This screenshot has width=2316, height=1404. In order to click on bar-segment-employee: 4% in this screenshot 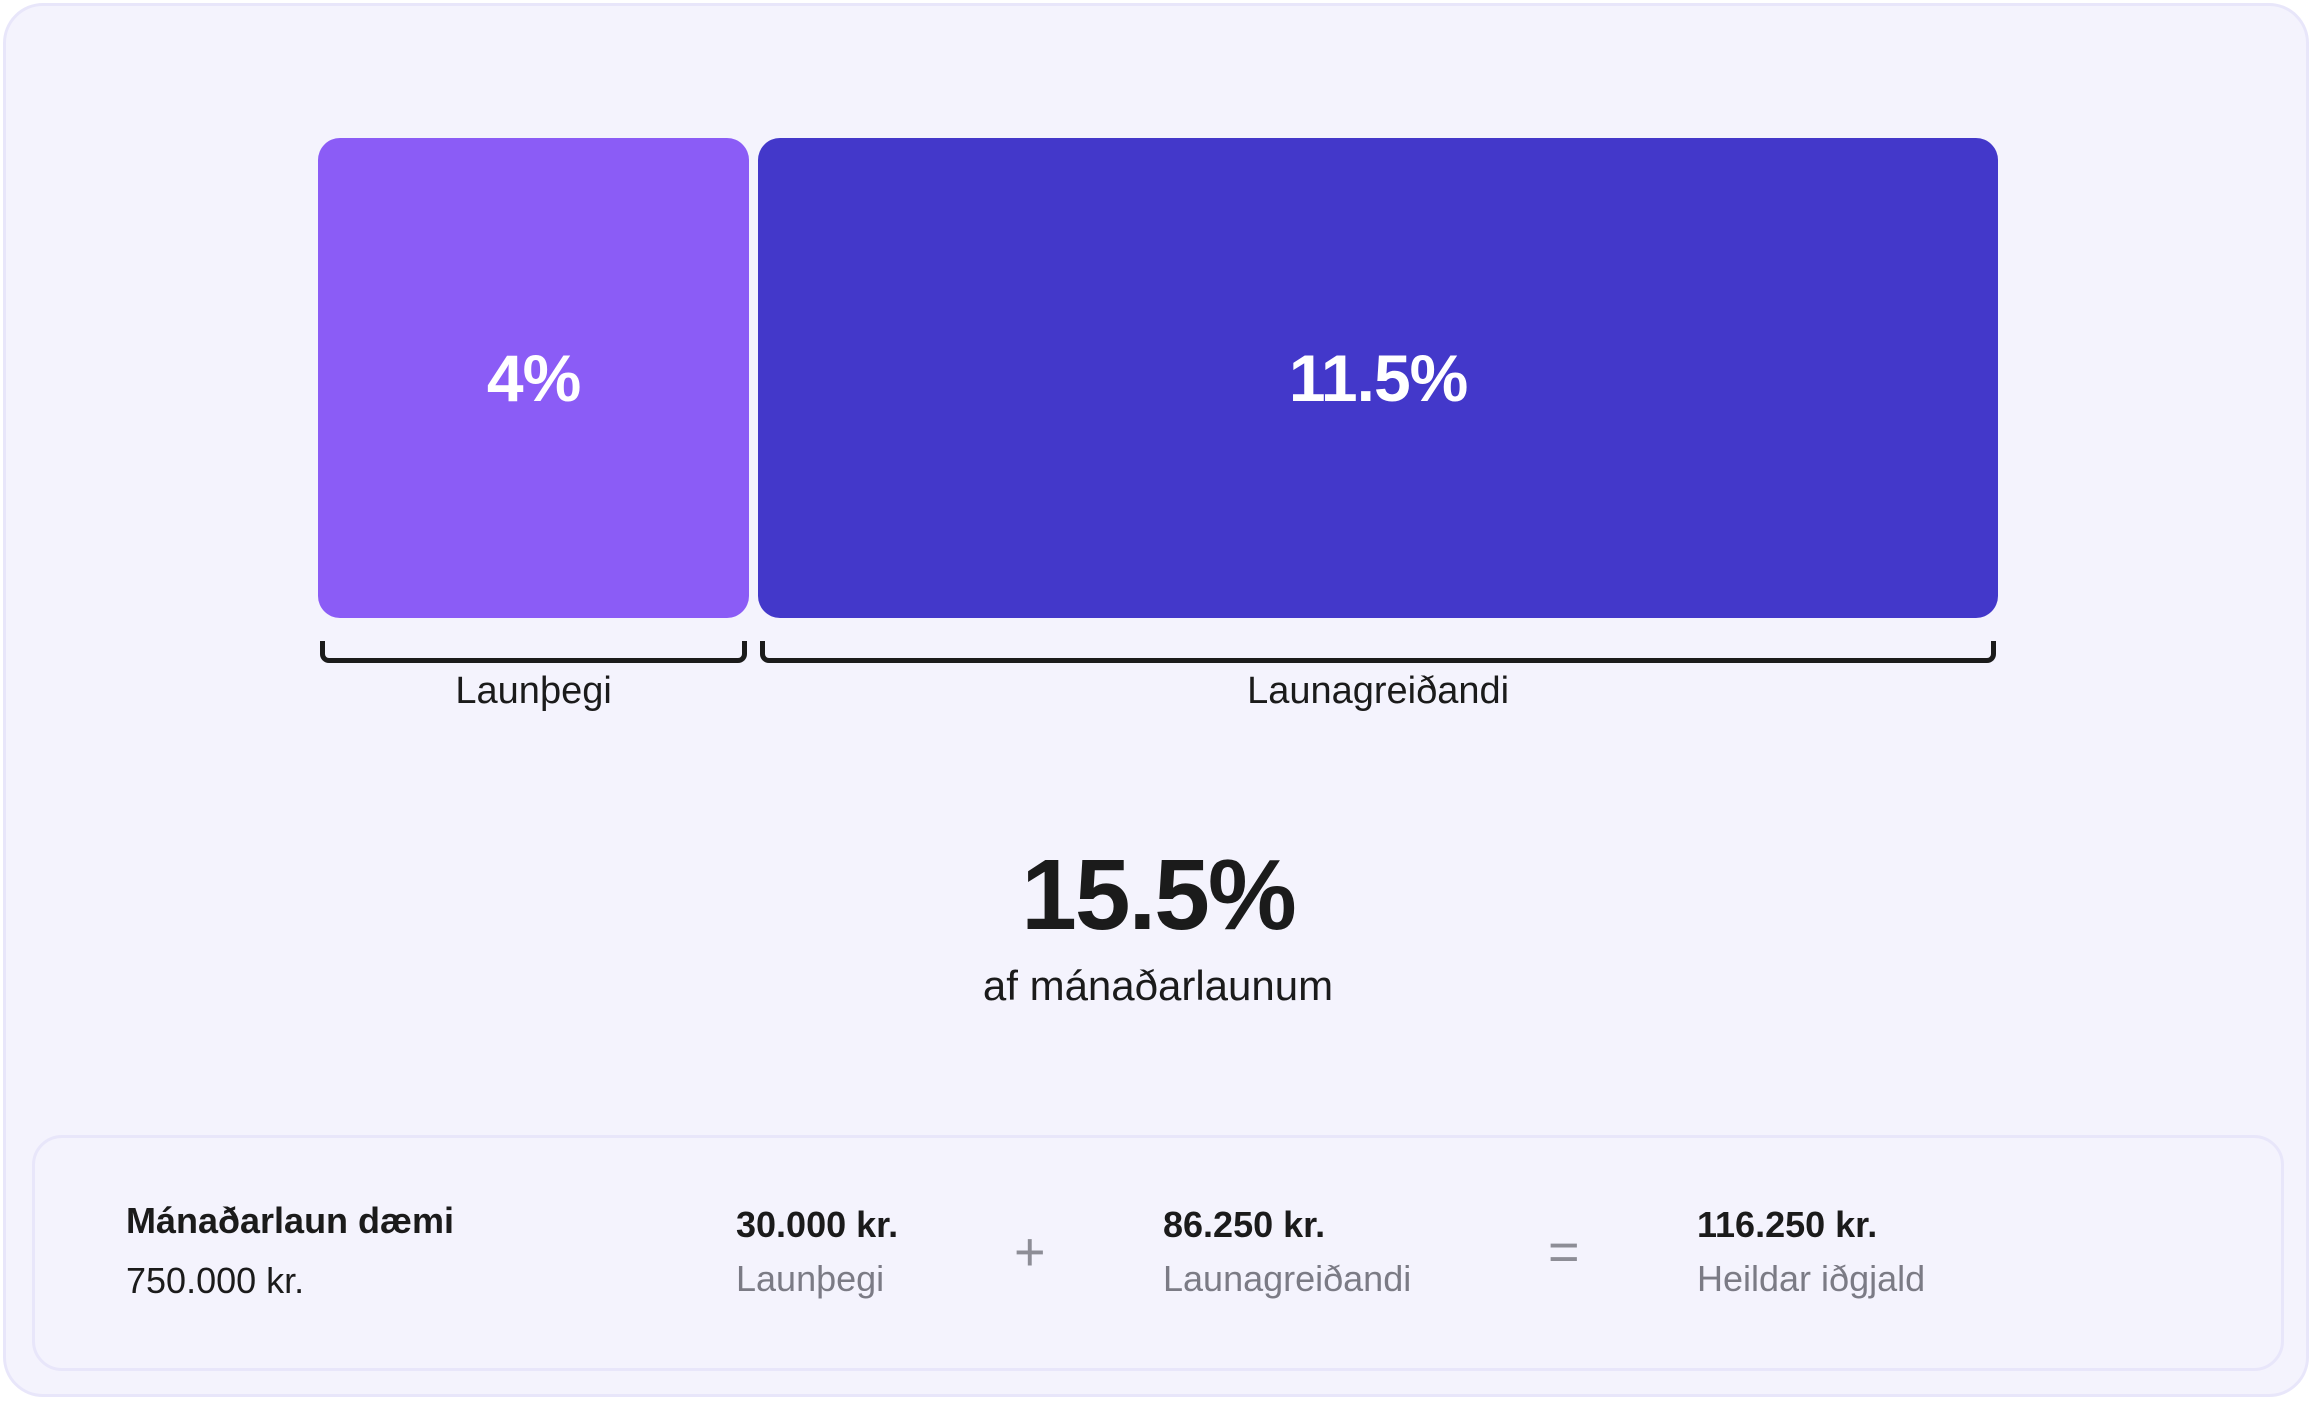, I will do `click(534, 378)`.